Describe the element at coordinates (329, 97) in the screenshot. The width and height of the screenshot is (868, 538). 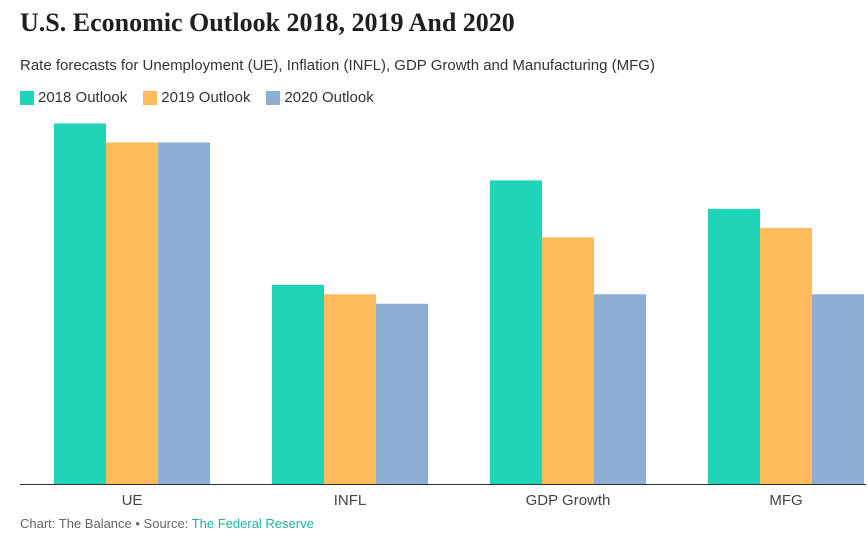
I see `legend-label-2020: 2020 Outlook` at that location.